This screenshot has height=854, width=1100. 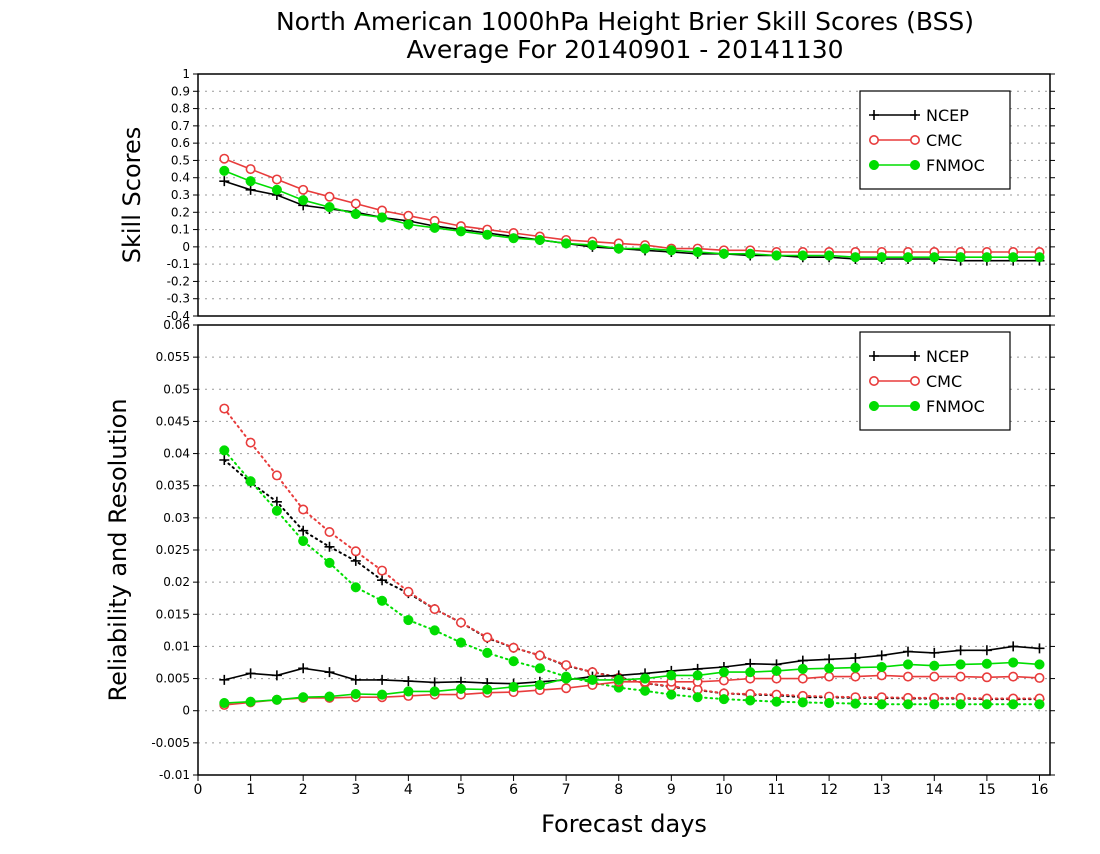 I want to click on y-tick-label: 0, so click(x=186, y=247).